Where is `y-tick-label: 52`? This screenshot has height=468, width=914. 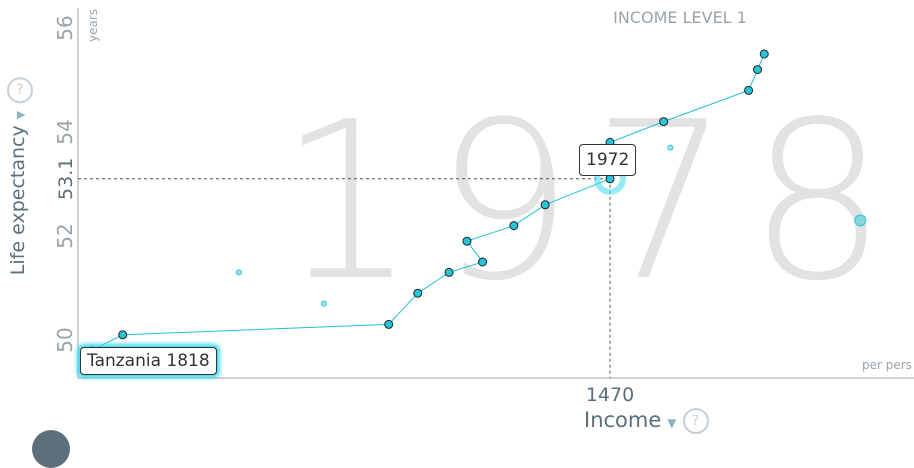
y-tick-label: 52 is located at coordinates (65, 235).